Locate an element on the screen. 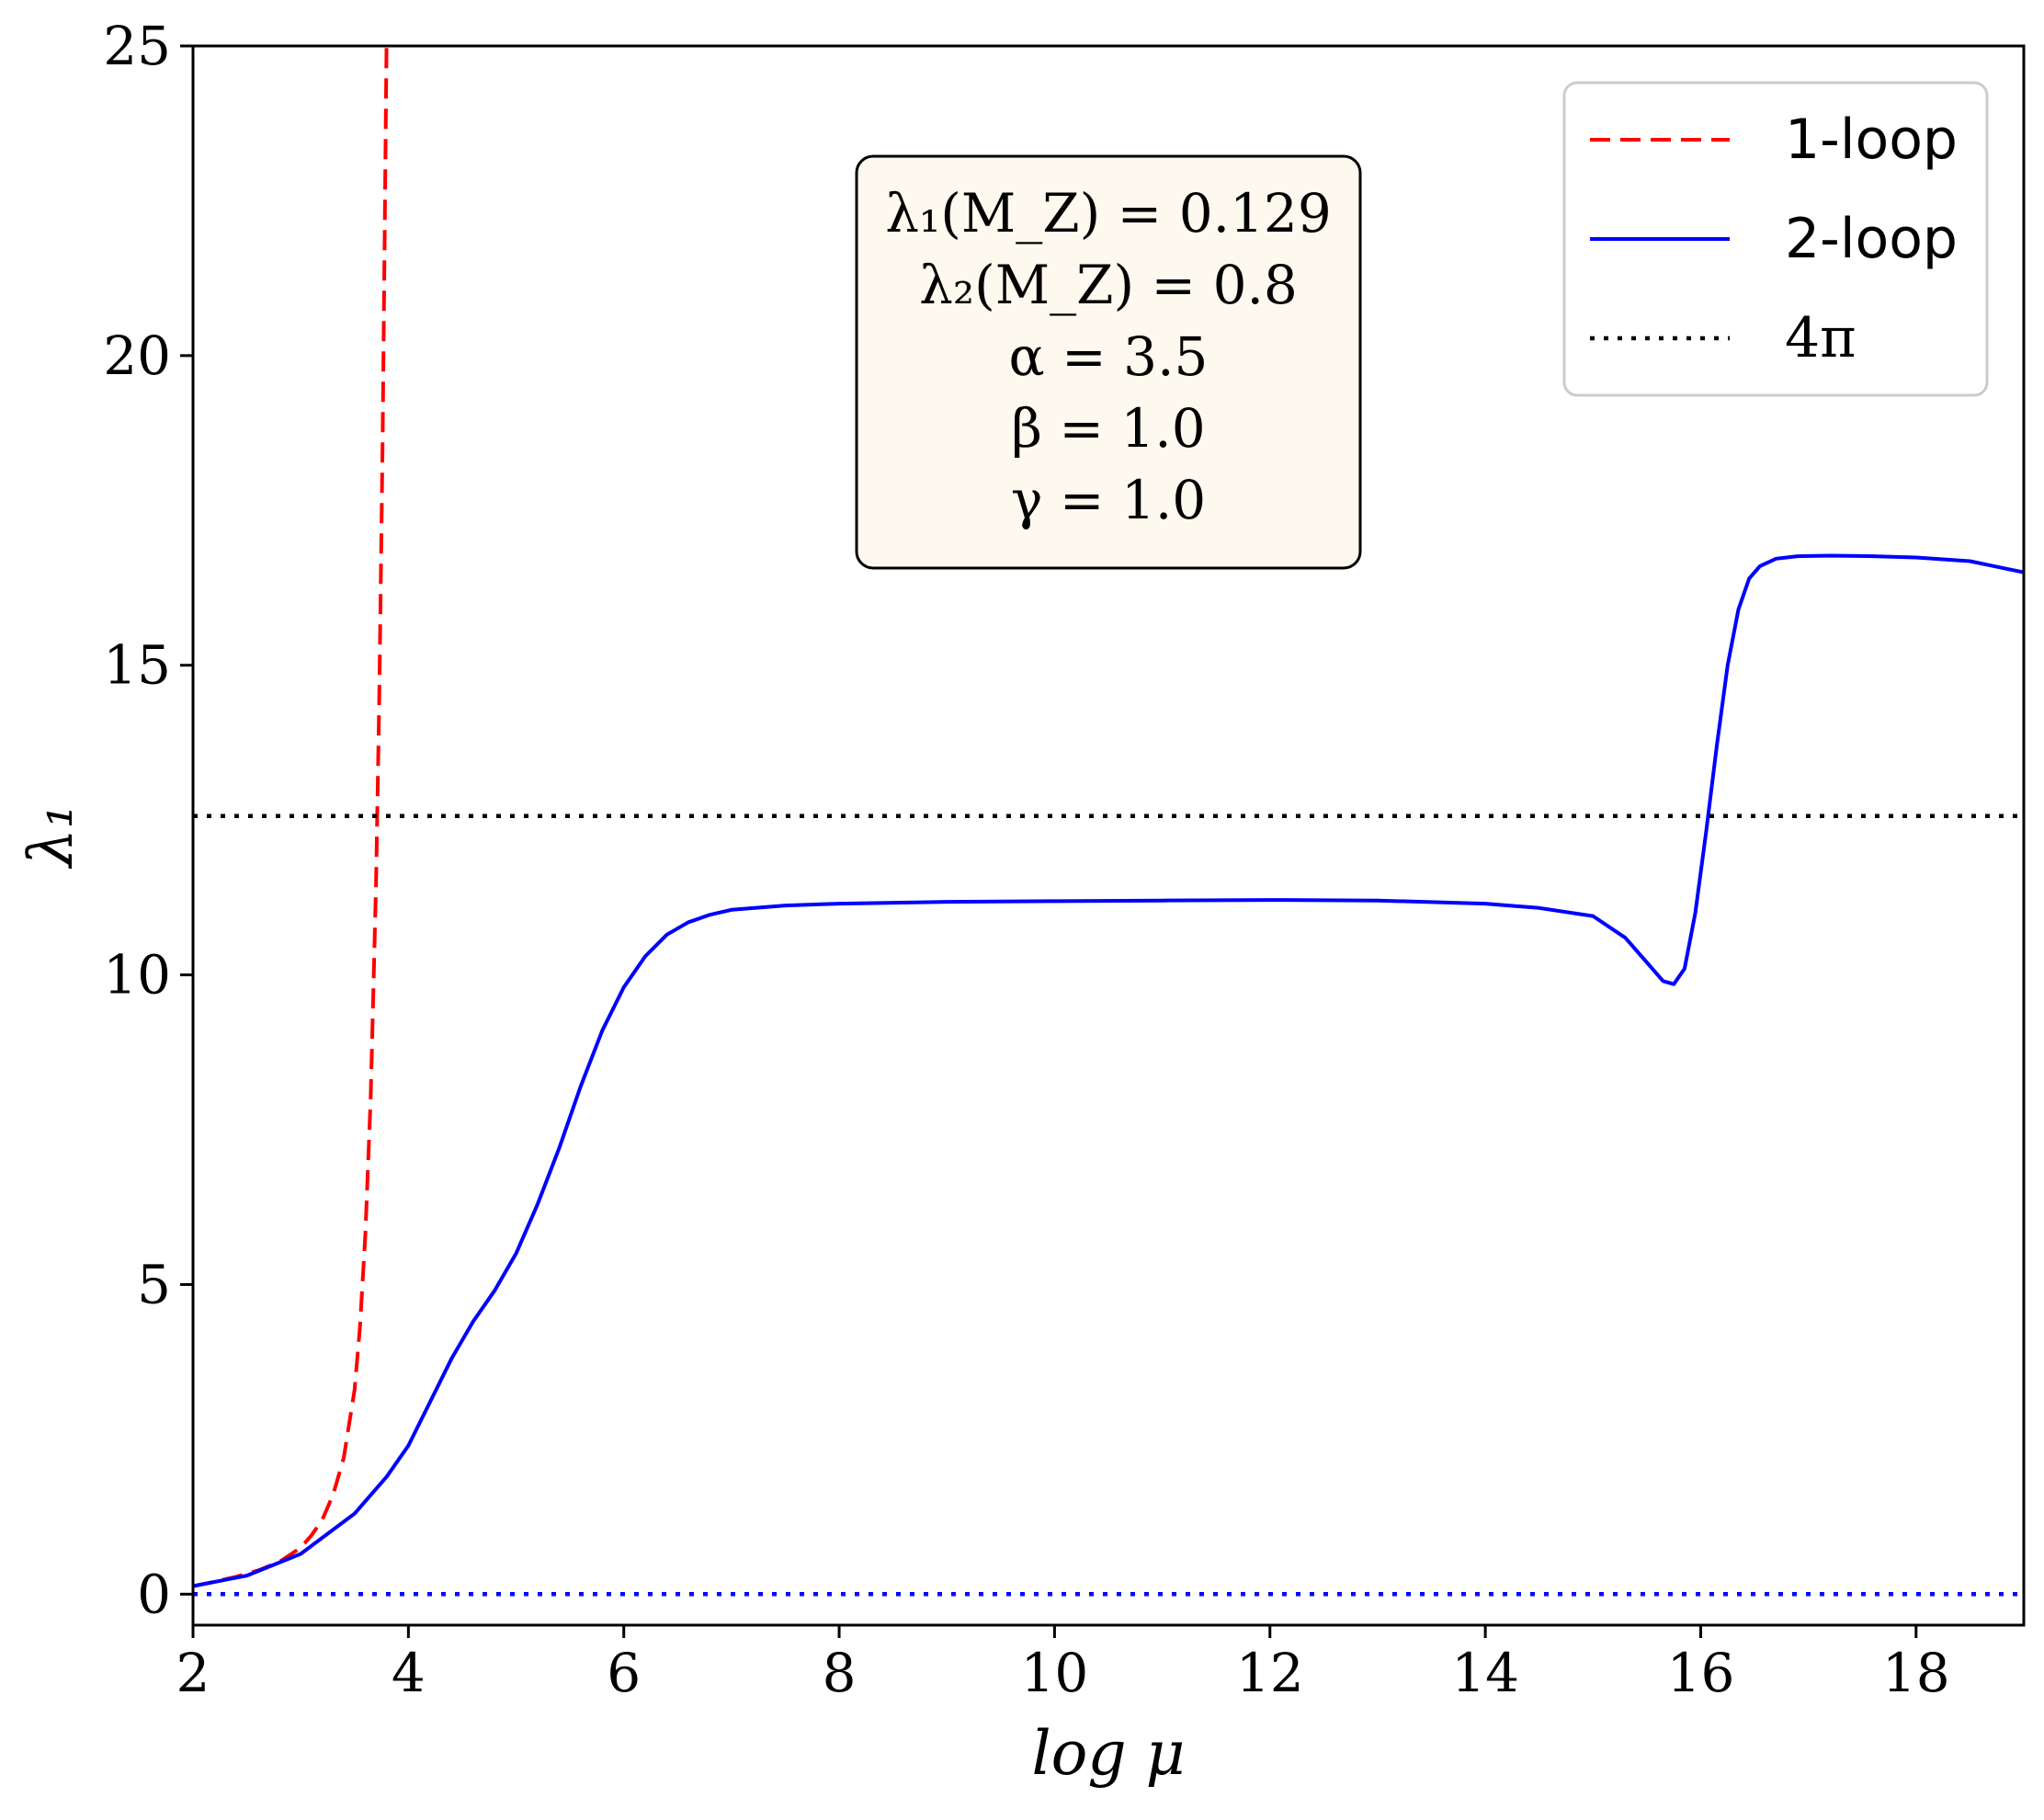 This screenshot has width=2044, height=1820. series-1-loop-line is located at coordinates (291, 817).